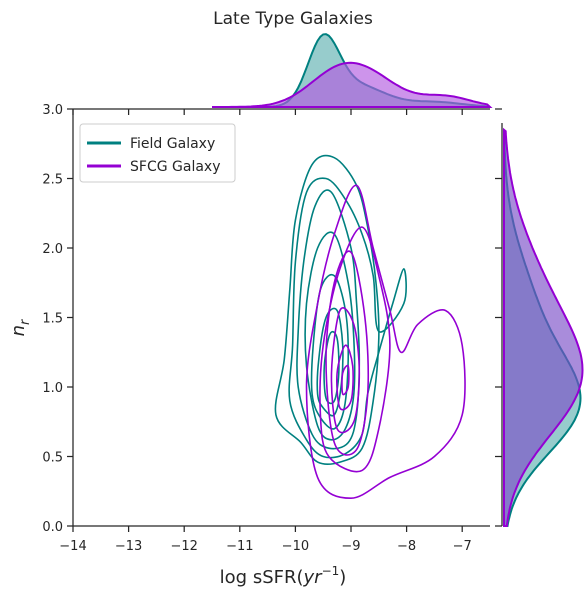 The image size is (586, 600). Describe the element at coordinates (52, 527) in the screenshot. I see `y-tick-label: 0.0` at that location.